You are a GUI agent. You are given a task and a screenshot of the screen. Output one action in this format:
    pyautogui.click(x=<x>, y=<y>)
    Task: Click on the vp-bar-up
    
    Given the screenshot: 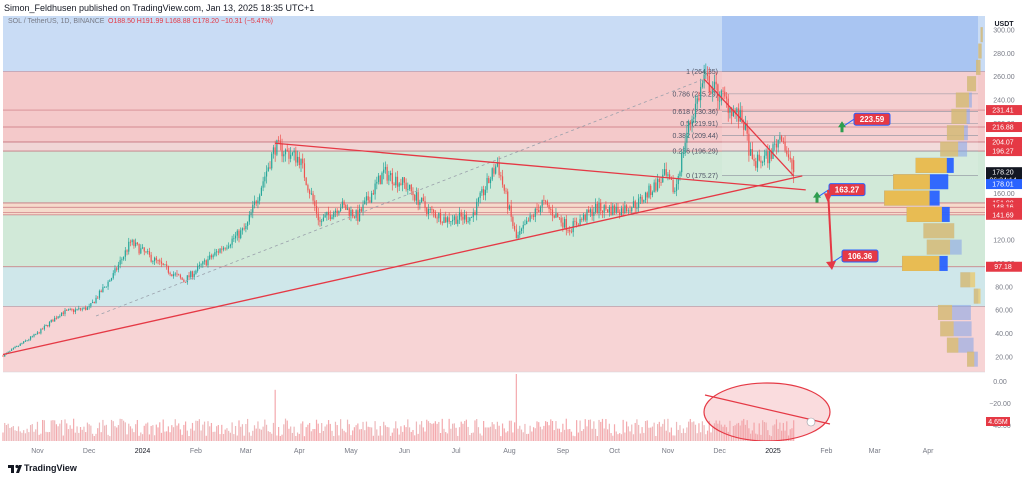 What is the action you would take?
    pyautogui.click(x=968, y=280)
    